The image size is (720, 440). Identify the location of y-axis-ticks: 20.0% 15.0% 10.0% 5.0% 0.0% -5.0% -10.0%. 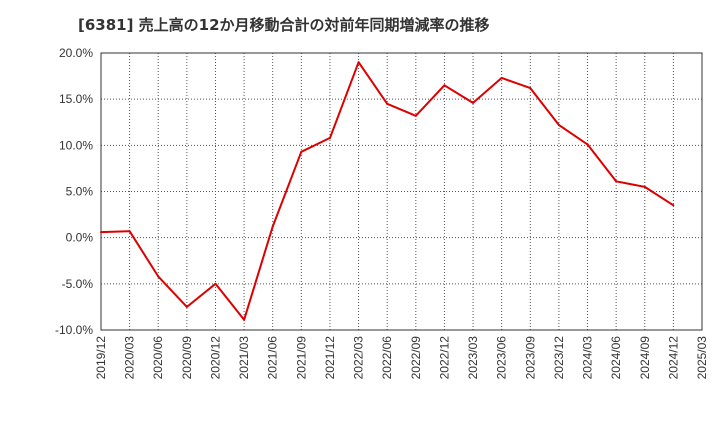
(74, 191).